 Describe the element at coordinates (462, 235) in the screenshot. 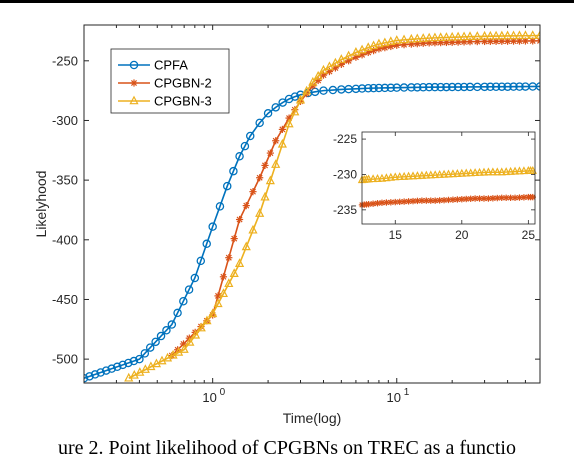

I see `inset-x-tick-label: 20` at that location.